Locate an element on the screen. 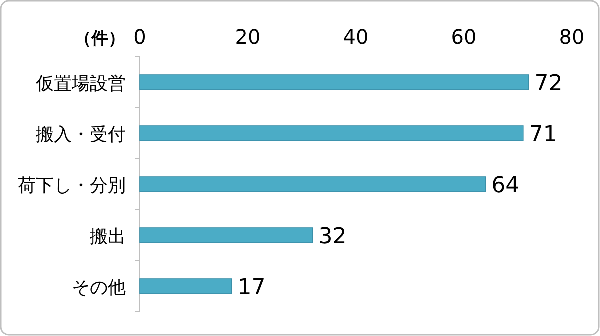 The height and width of the screenshot is (336, 600). x-tick-label: 60 is located at coordinates (464, 37).